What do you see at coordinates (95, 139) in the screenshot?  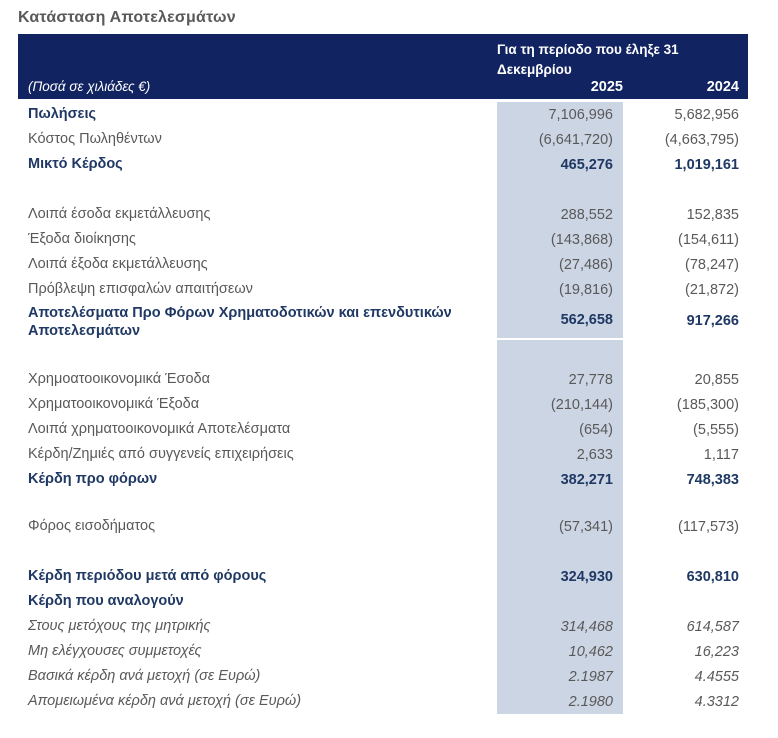 I see `row-label: Κόστος Πωληθέντων` at bounding box center [95, 139].